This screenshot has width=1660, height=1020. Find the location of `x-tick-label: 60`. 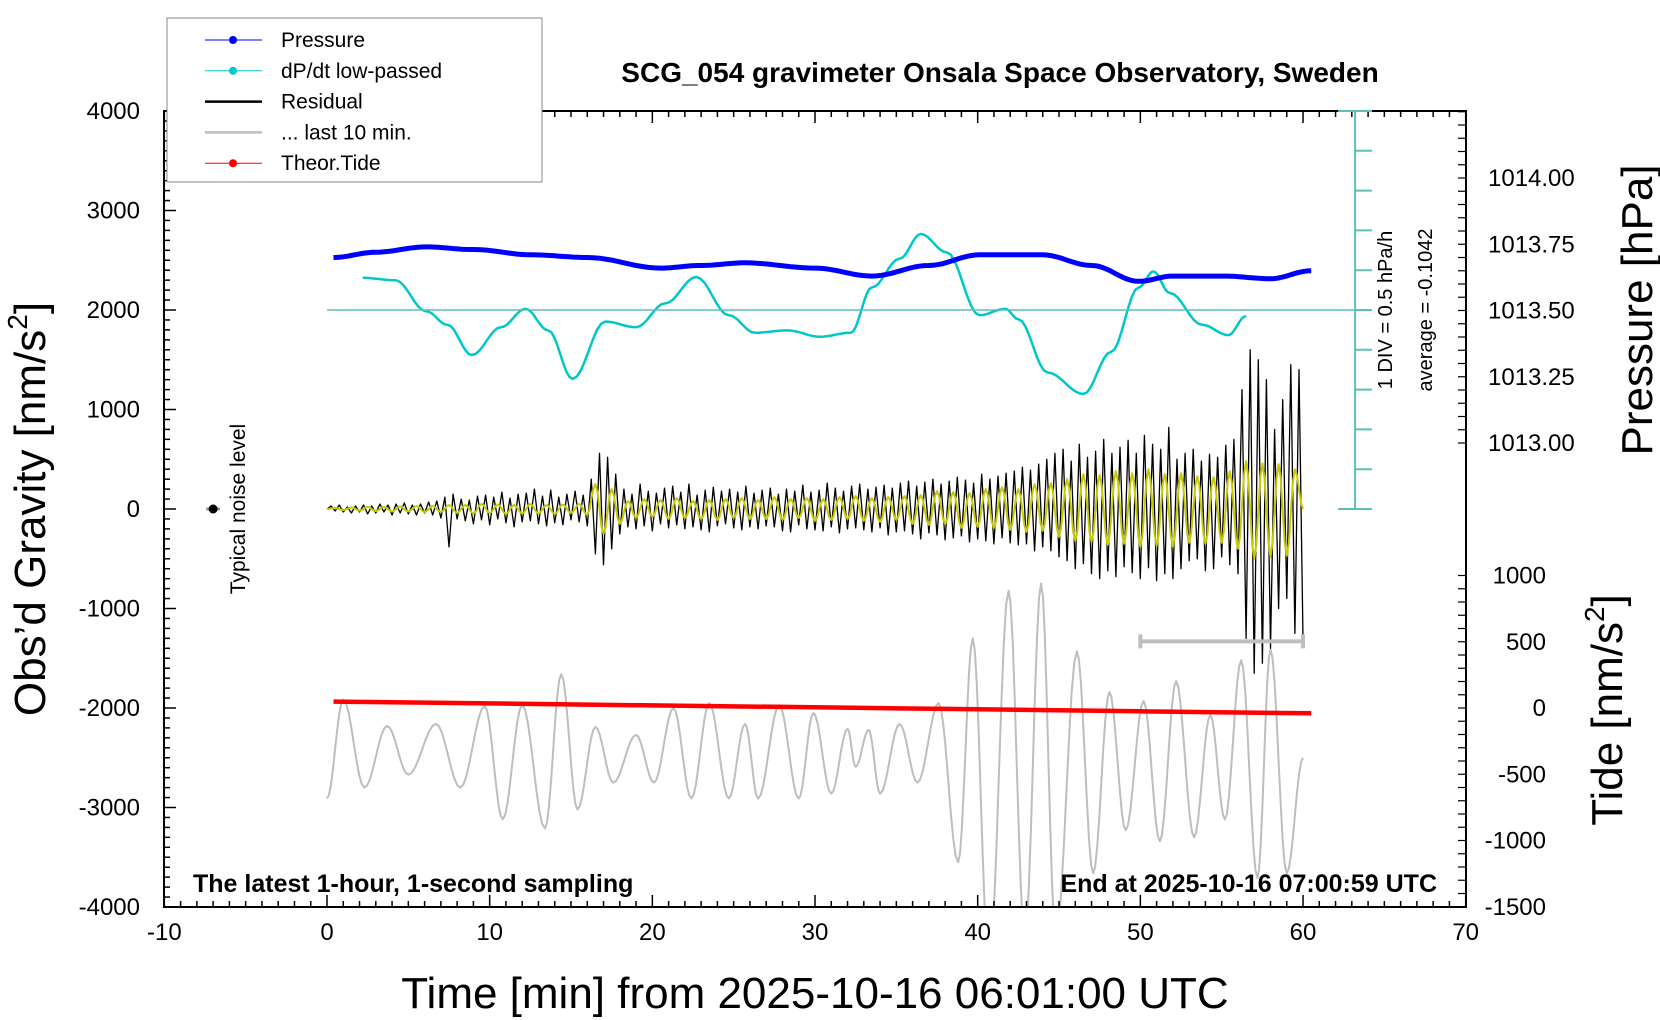

x-tick-label: 60 is located at coordinates (1303, 932).